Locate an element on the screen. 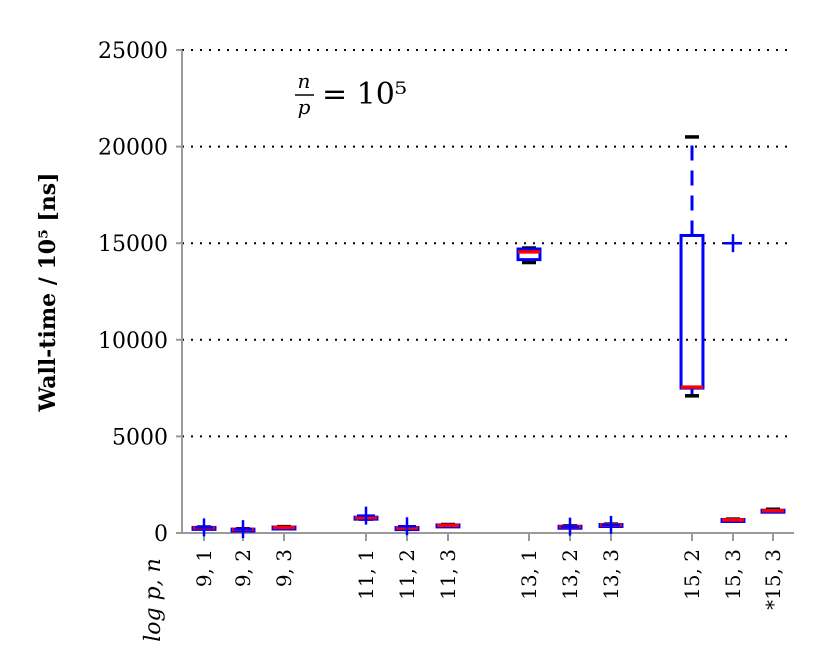 This screenshot has height=665, width=831. x-tick-label: 15, 2 is located at coordinates (692, 574).